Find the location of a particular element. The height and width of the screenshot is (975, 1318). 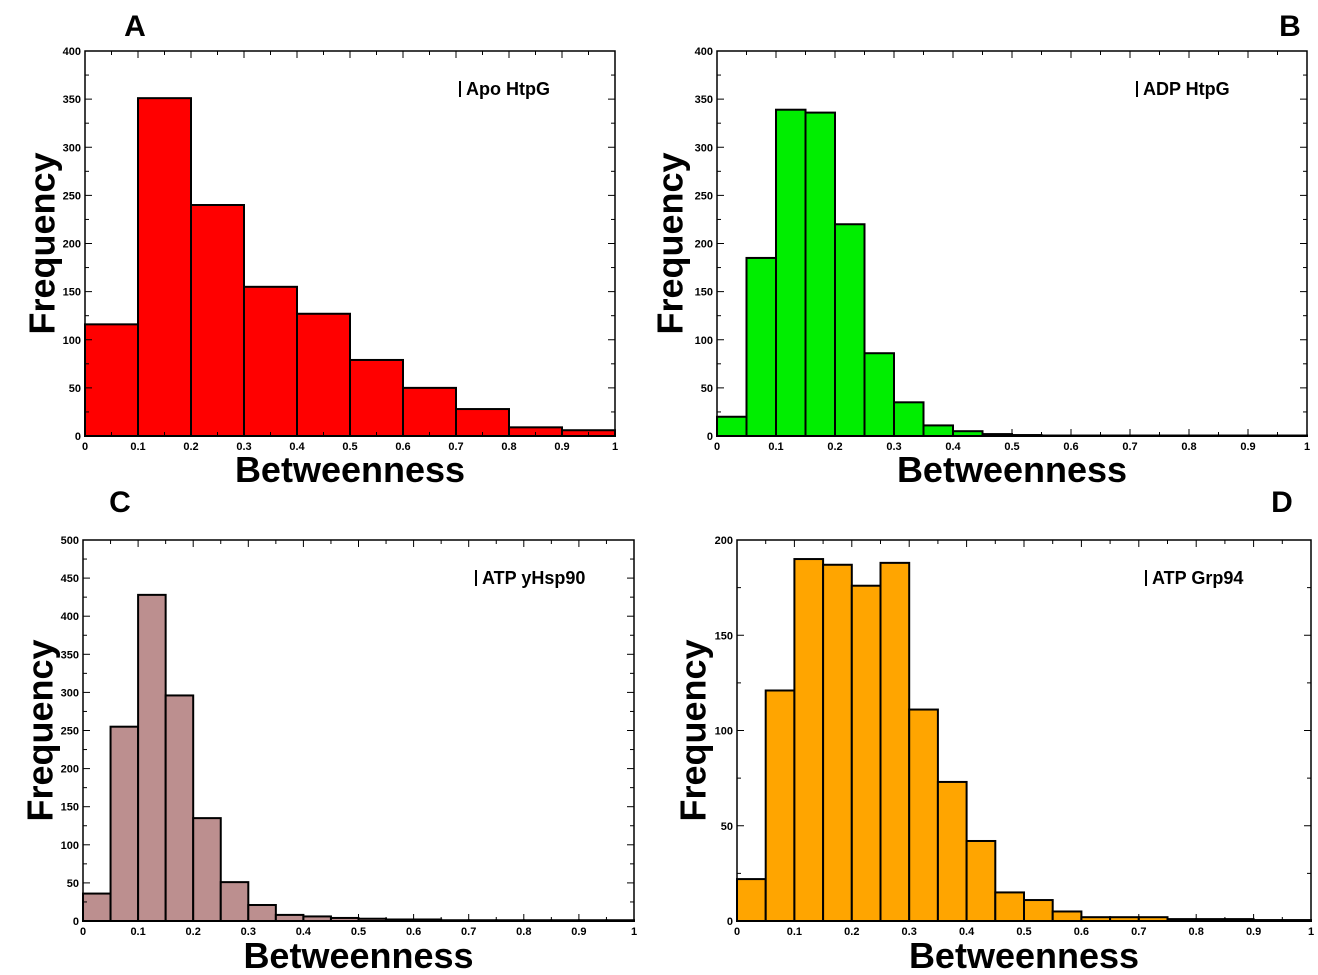

panel-letter: A is located at coordinates (135, 26).